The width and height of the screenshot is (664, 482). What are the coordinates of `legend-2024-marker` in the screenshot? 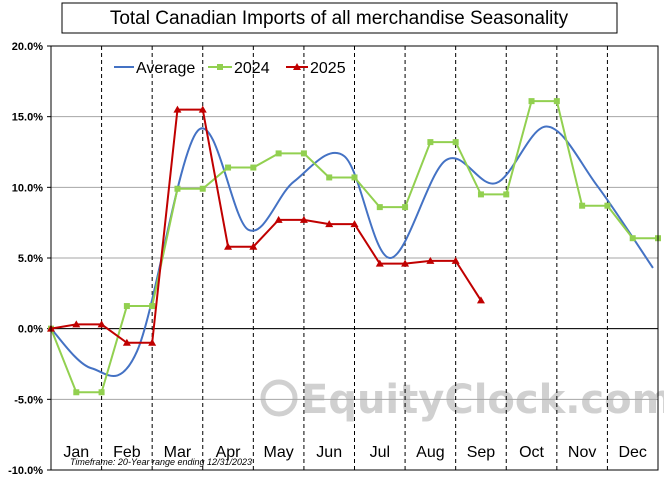 It's located at (220, 67).